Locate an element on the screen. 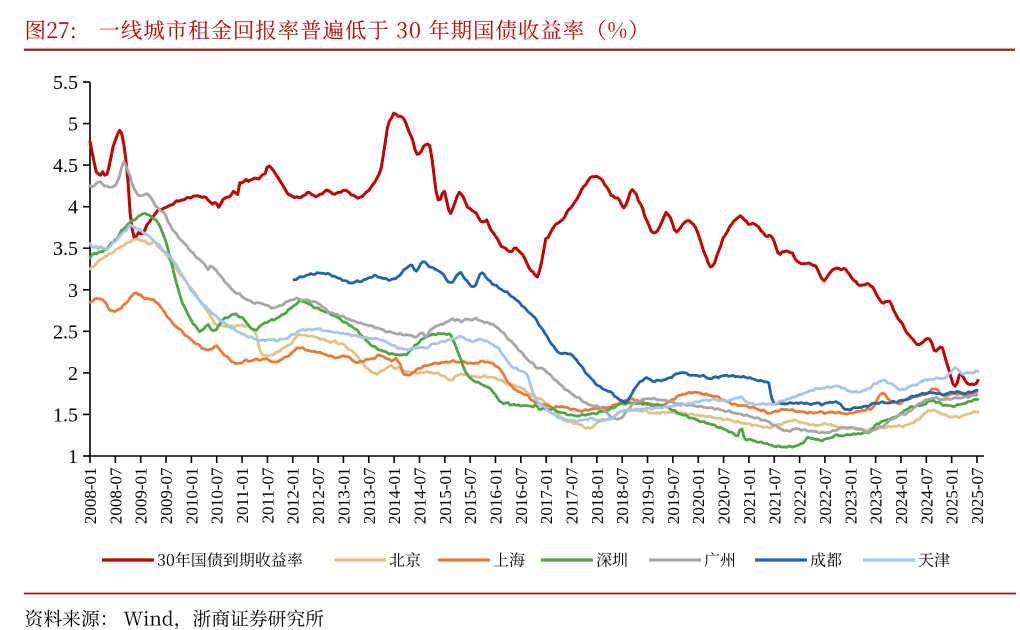 The height and width of the screenshot is (630, 1020). svg-text: 2013-07 is located at coordinates (369, 495).